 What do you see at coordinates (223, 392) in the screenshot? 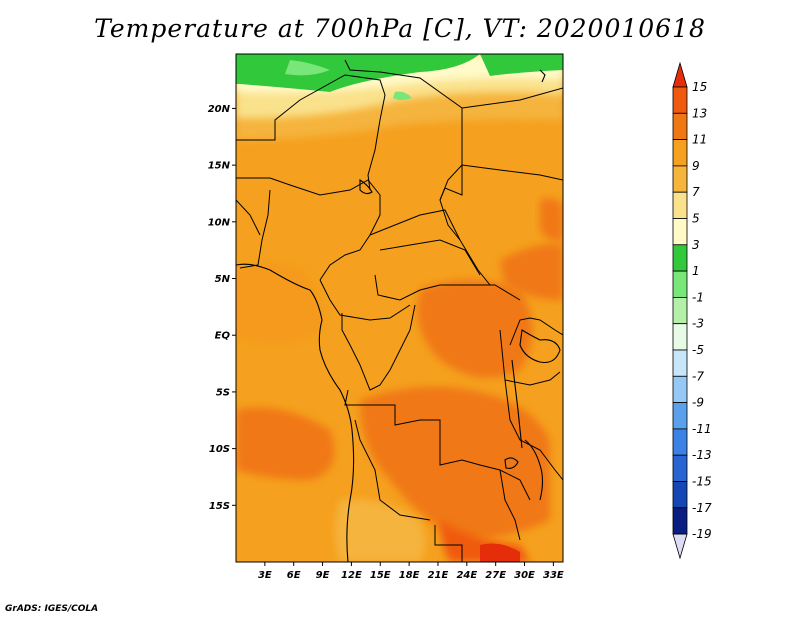
I see `lat-tick-label: 5S` at bounding box center [223, 392].